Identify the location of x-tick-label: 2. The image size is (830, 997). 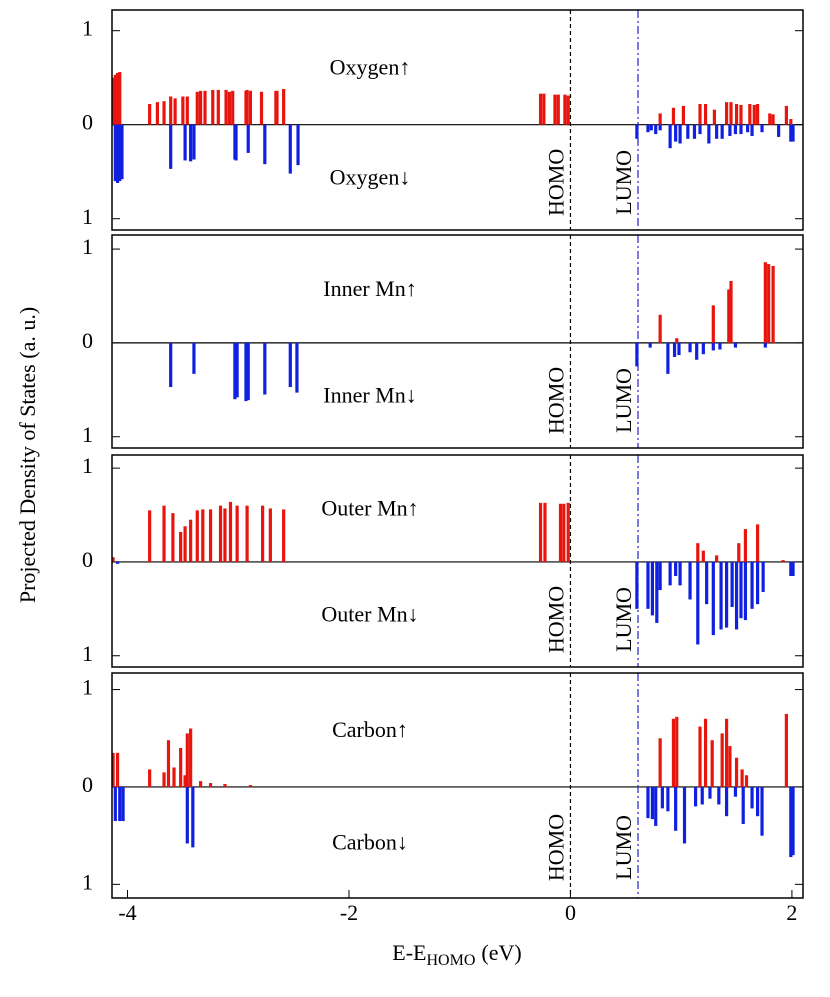
(791, 912).